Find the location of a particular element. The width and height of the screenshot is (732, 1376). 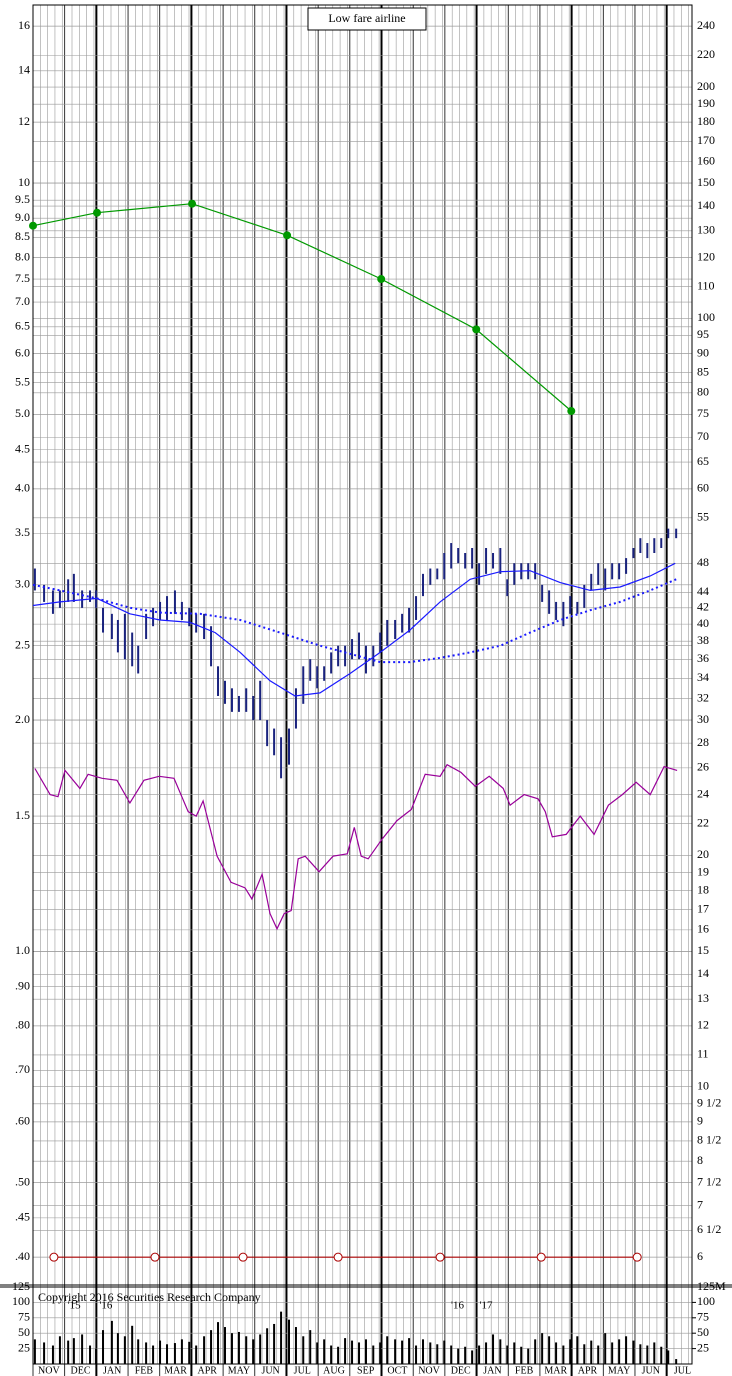

y2-tick-label: 15 is located at coordinates (703, 950).